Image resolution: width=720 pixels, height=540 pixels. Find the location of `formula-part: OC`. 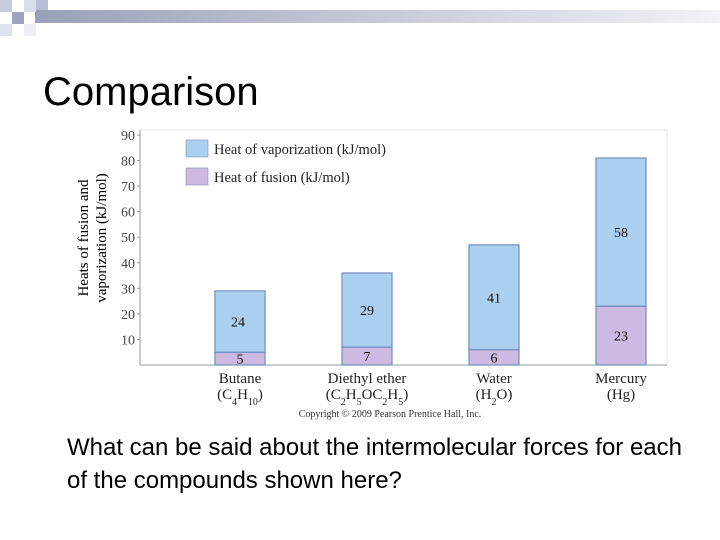

formula-part: OC is located at coordinates (372, 395).